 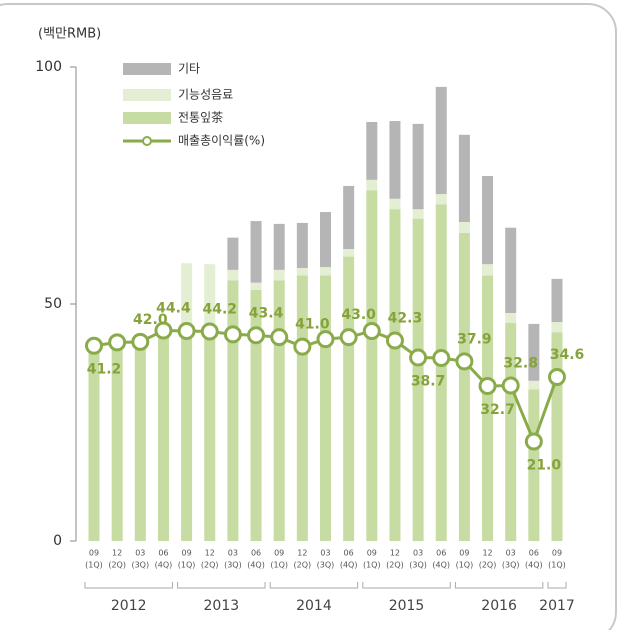 What do you see at coordinates (147, 141) in the screenshot?
I see `legend-marker` at bounding box center [147, 141].